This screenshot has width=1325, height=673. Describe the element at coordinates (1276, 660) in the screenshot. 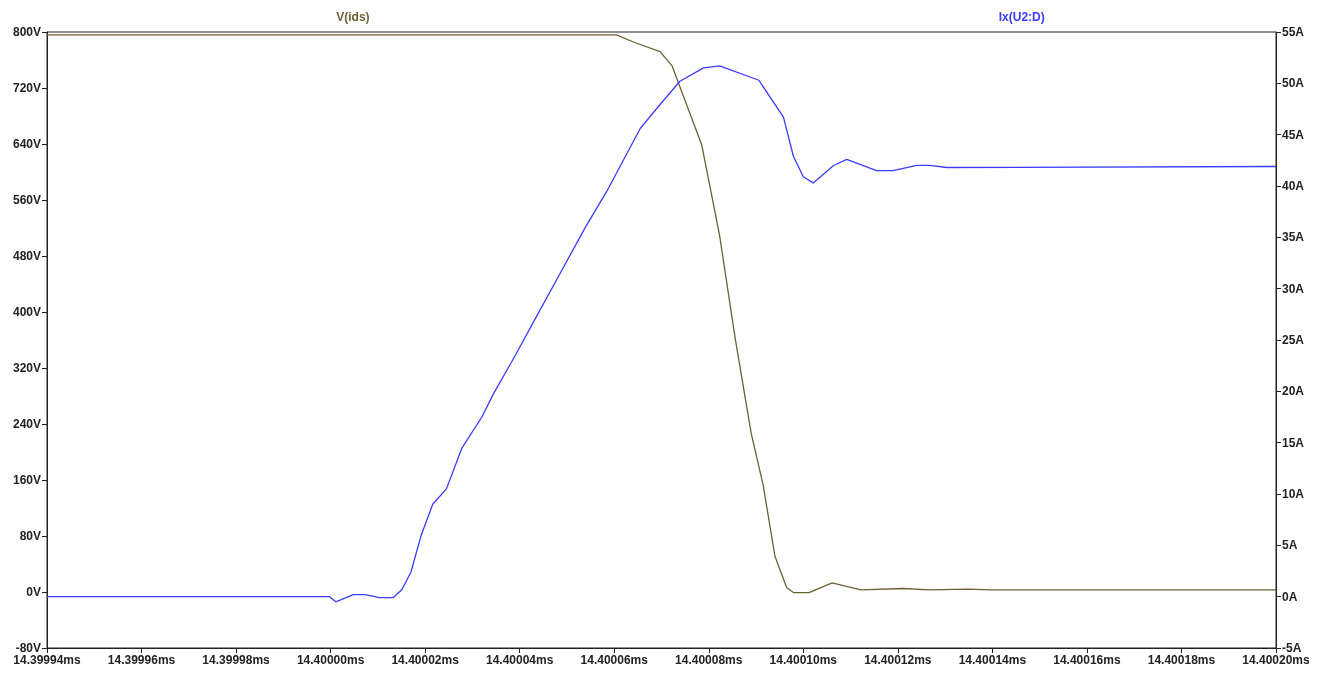

I see `x-tick-label: 14.40020ms` at that location.